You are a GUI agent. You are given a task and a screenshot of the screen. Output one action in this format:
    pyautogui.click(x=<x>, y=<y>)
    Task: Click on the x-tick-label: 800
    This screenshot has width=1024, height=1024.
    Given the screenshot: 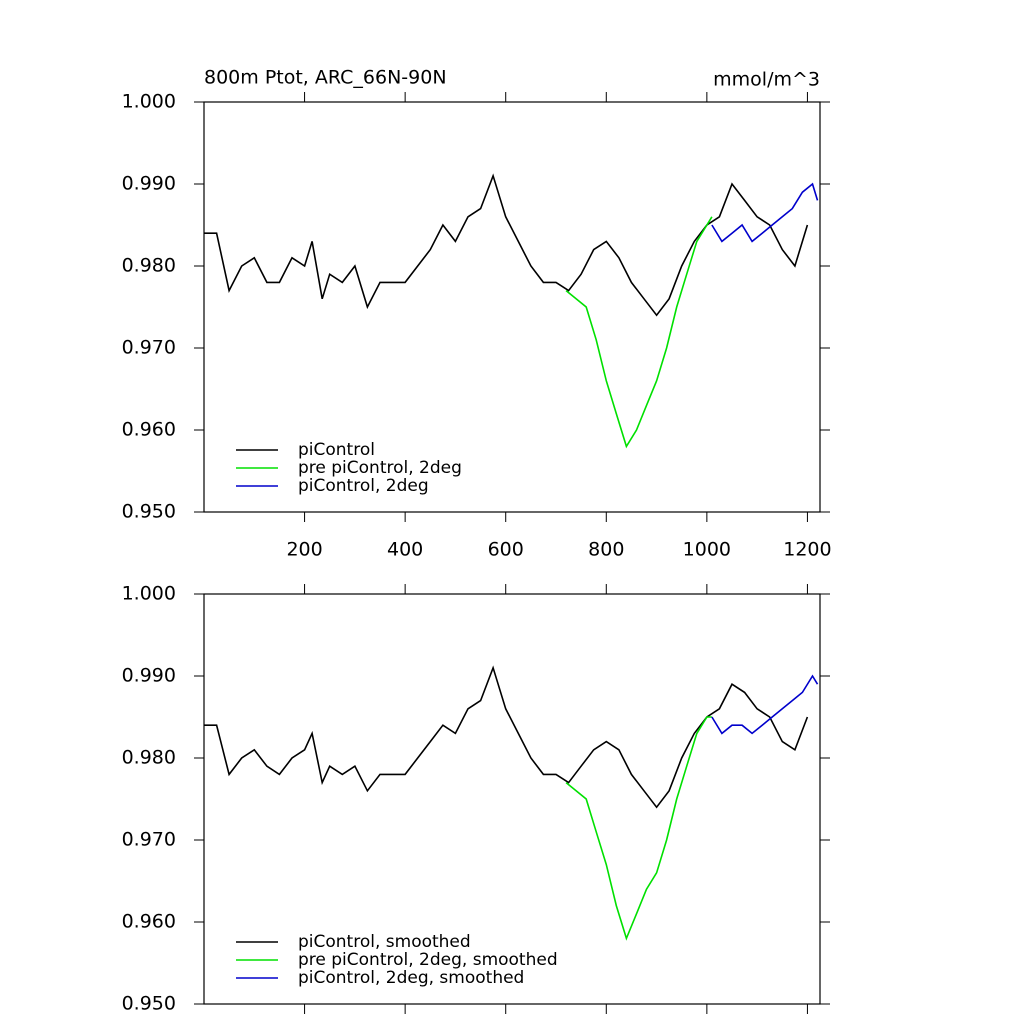 What is the action you would take?
    pyautogui.click(x=606, y=550)
    